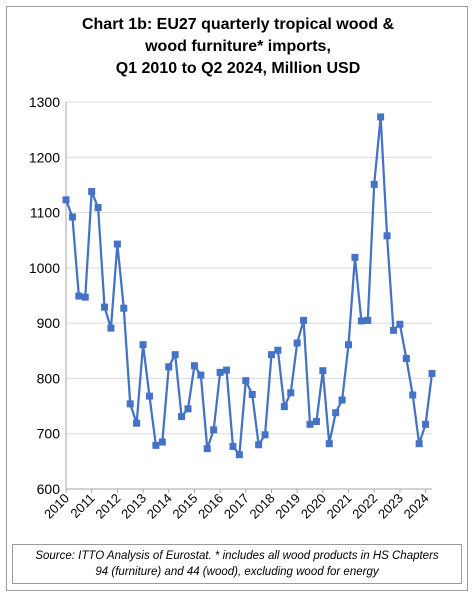  I want to click on x-tick-label: 2012, so click(107, 506).